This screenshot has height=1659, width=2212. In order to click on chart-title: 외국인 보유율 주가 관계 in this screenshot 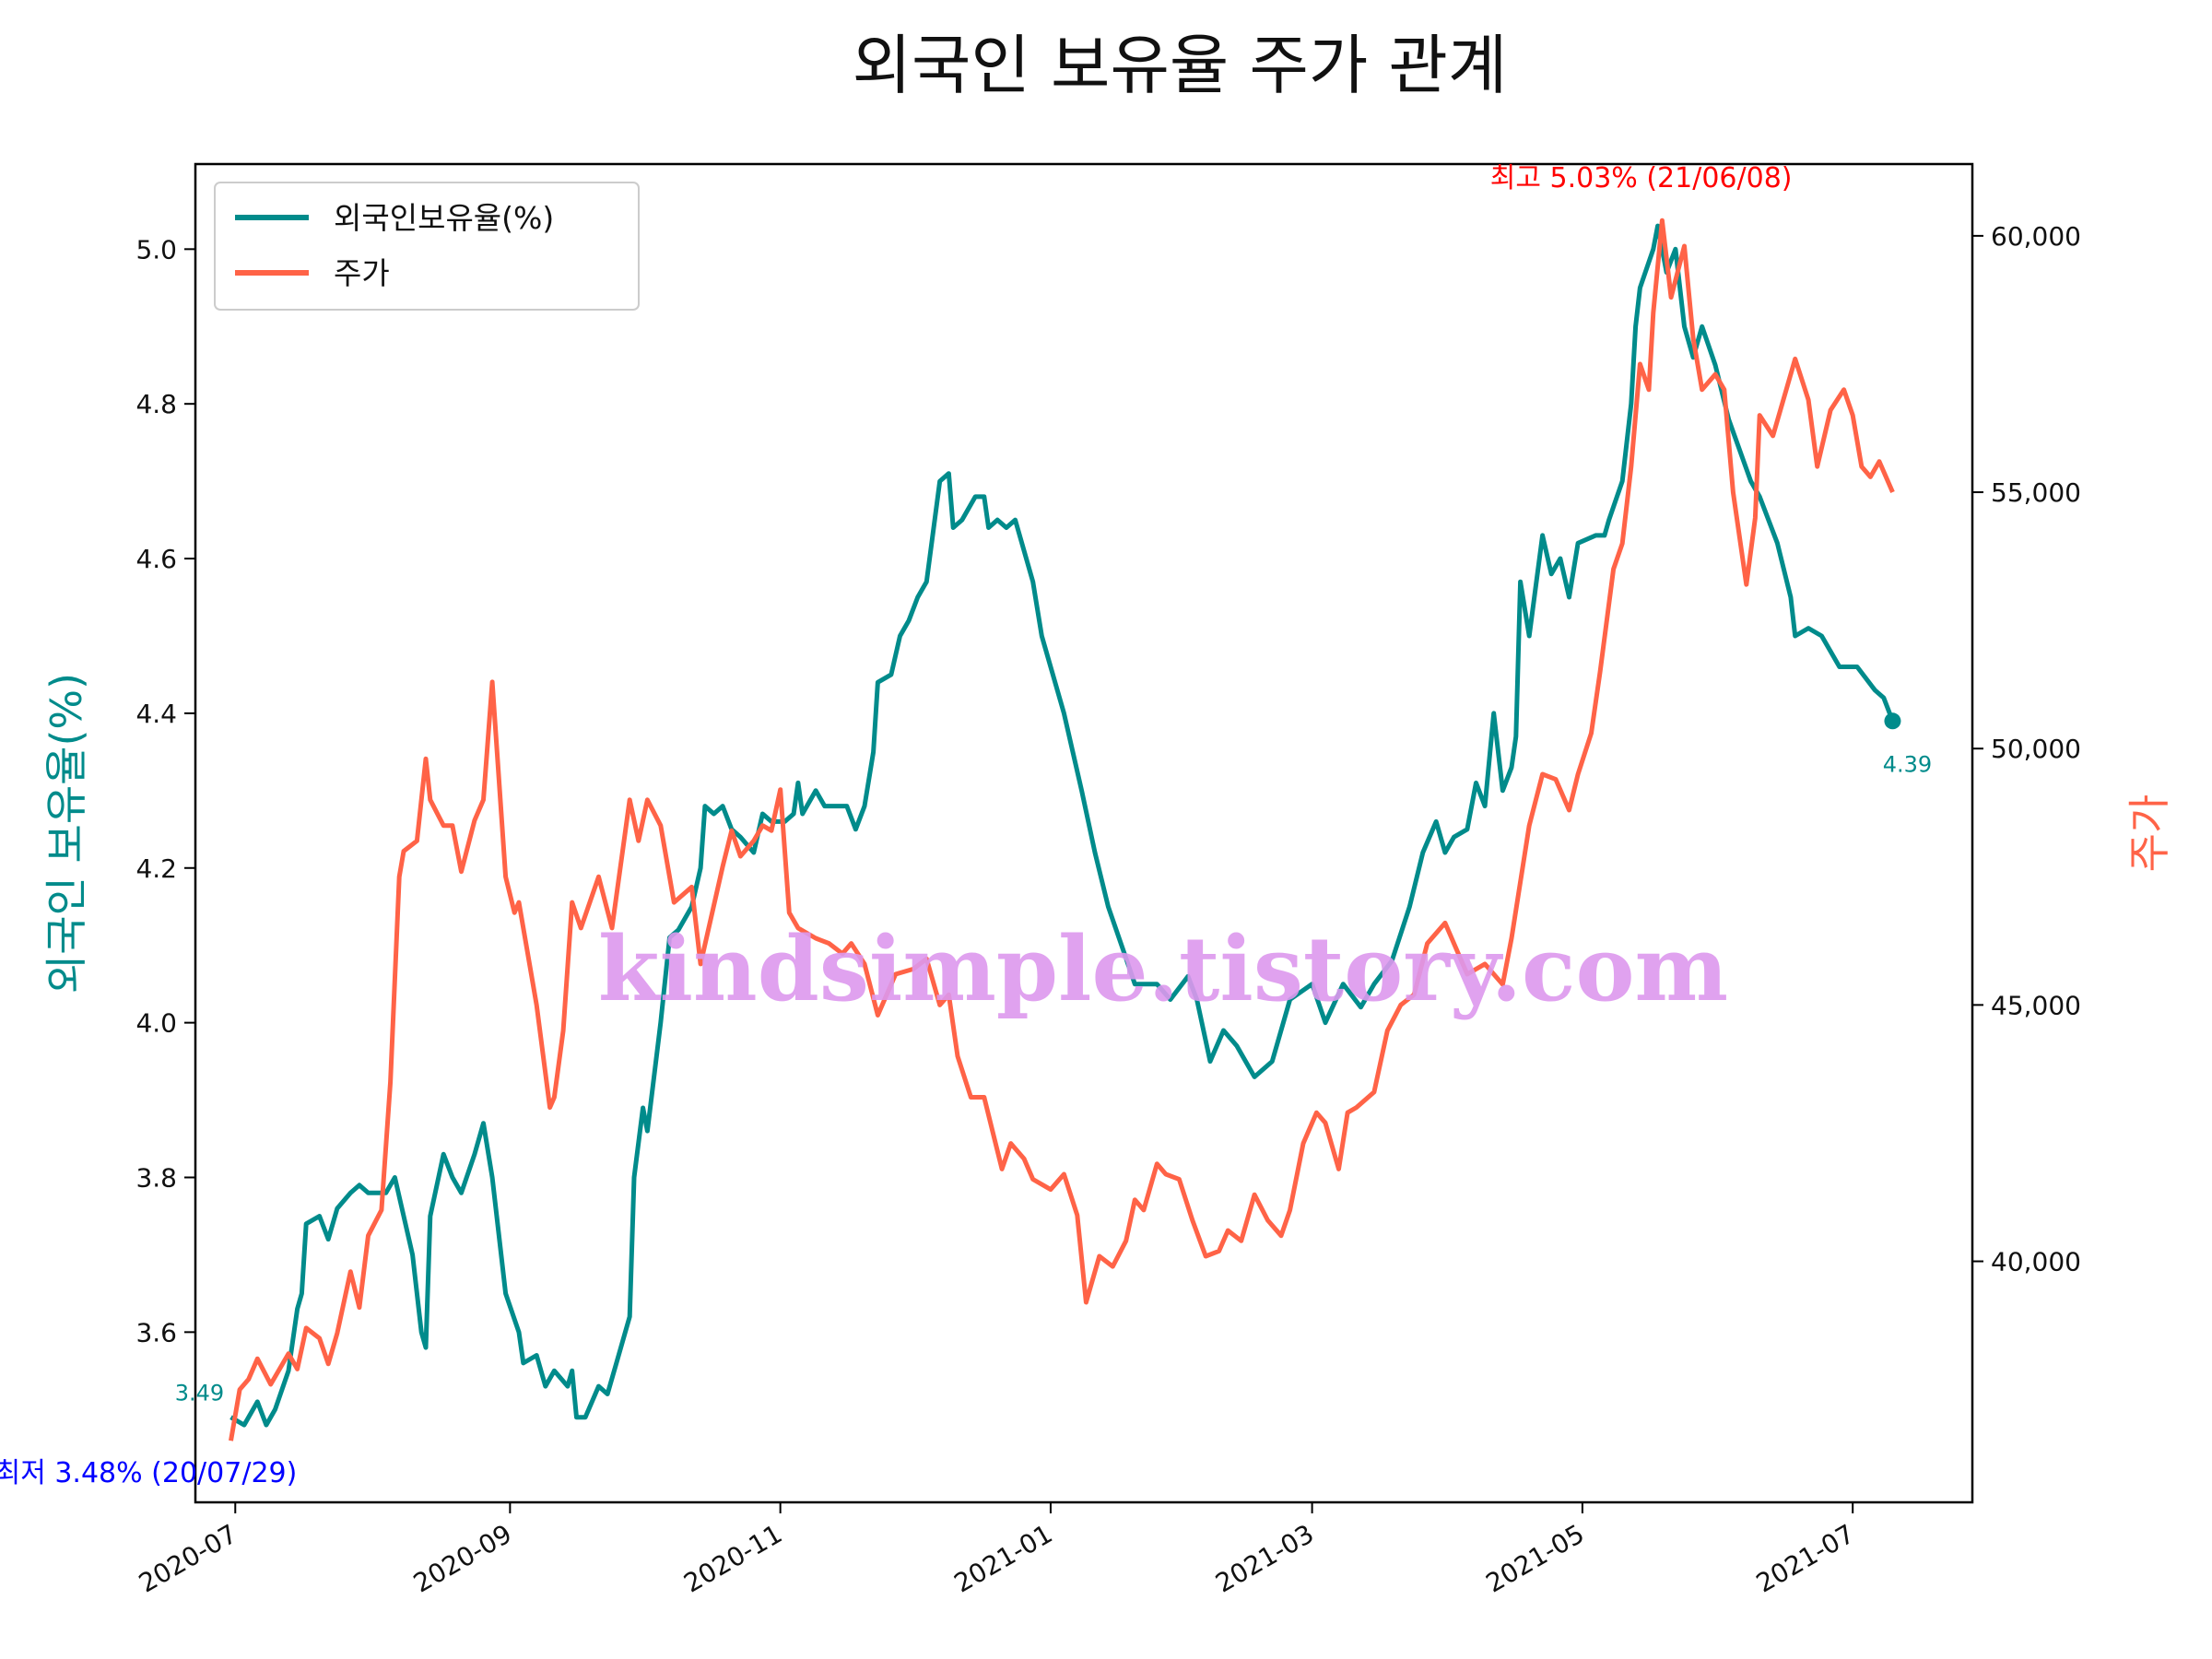, I will do `click(1180, 65)`.